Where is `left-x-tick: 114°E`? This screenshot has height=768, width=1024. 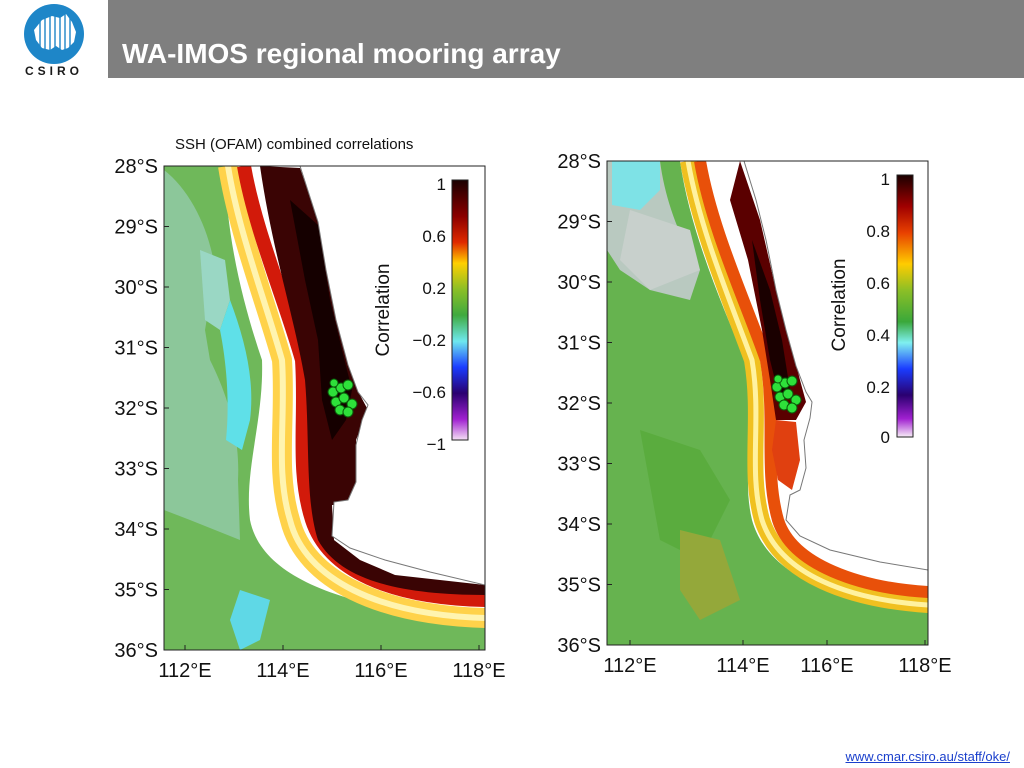
left-x-tick: 114°E is located at coordinates (282, 671).